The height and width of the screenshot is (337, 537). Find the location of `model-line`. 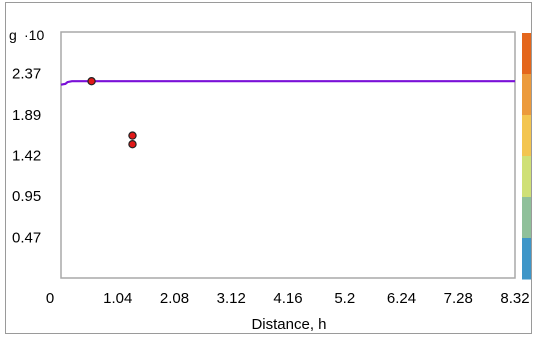

model-line is located at coordinates (287, 83).